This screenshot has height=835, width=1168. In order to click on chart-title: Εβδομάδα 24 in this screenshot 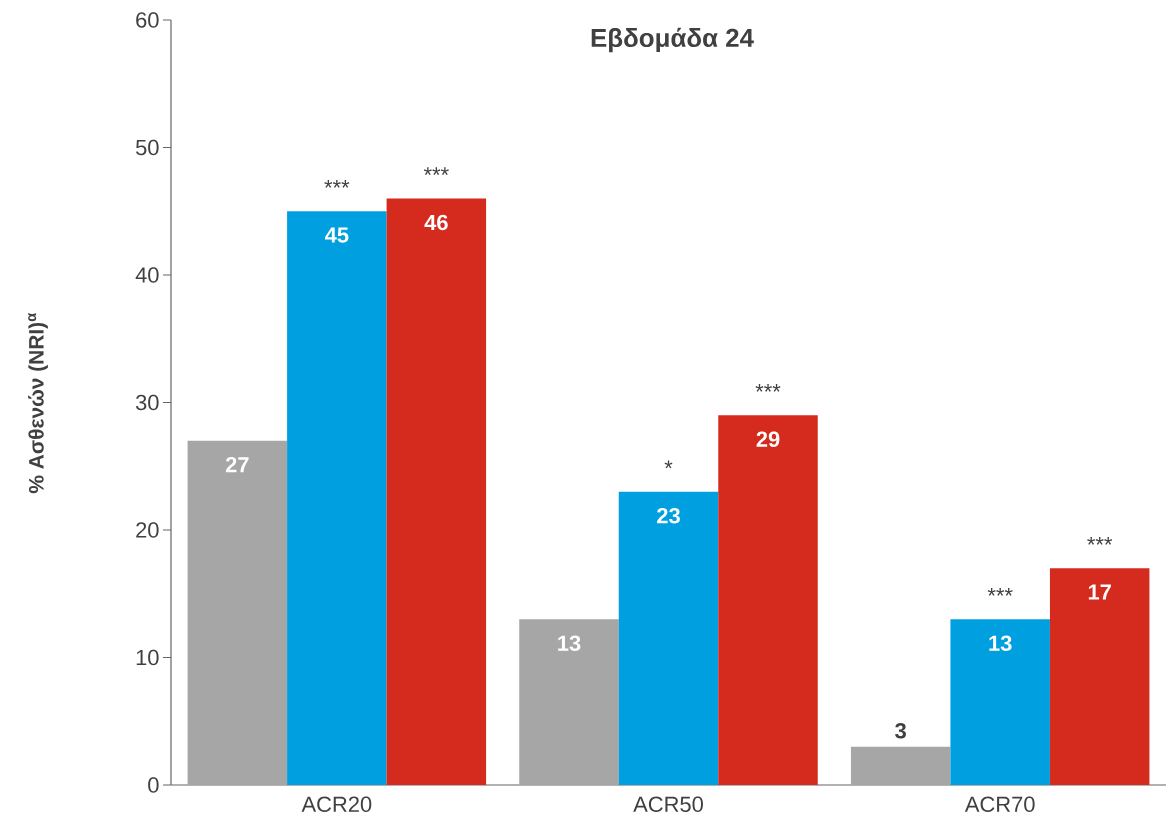, I will do `click(672, 40)`.